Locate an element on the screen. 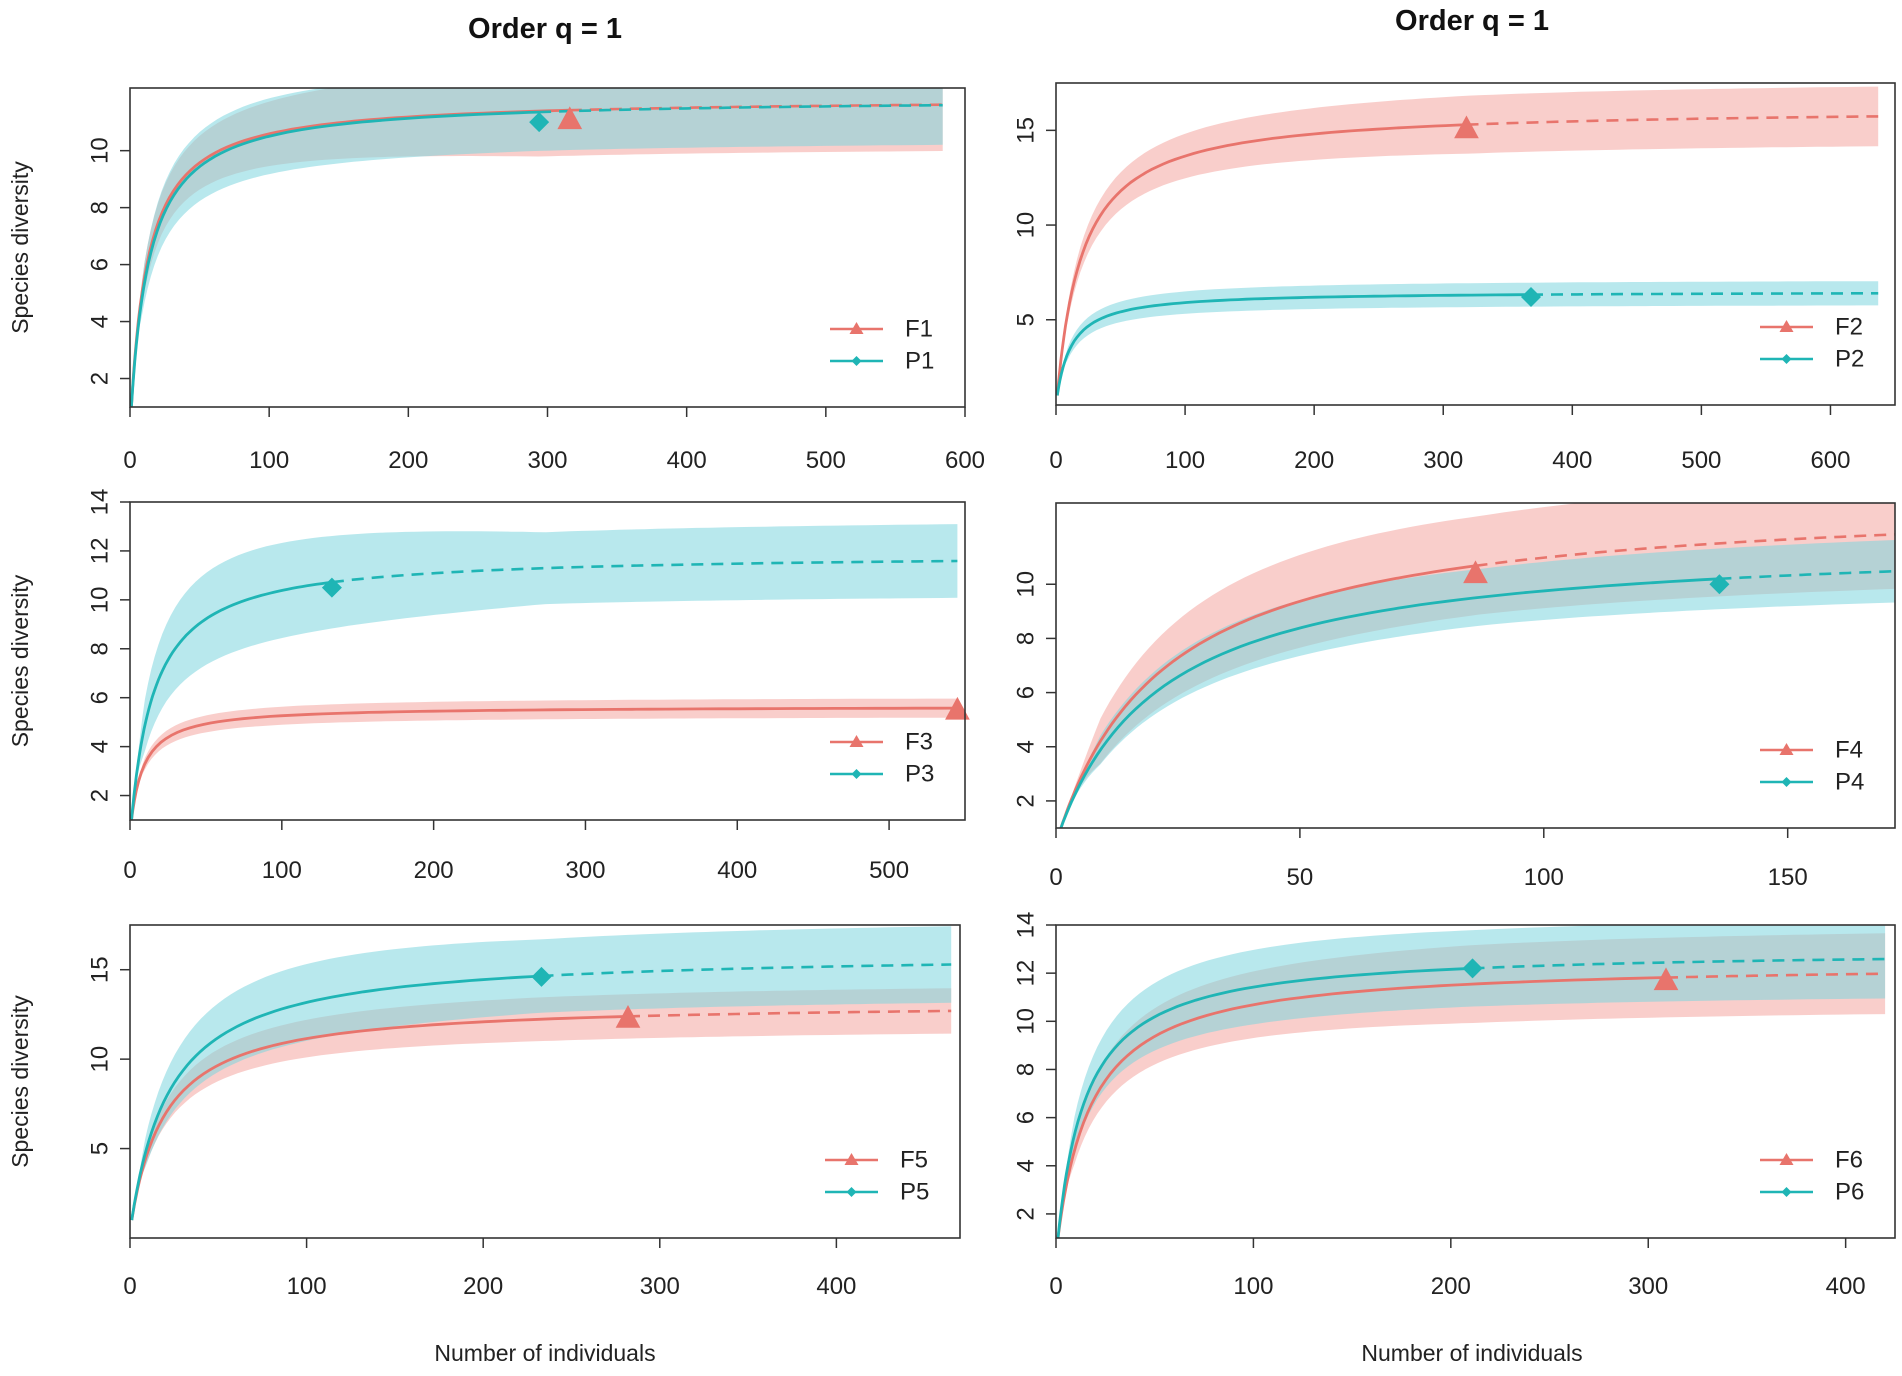 This screenshot has width=1902, height=1376. x-tick-label: 500 is located at coordinates (1701, 460).